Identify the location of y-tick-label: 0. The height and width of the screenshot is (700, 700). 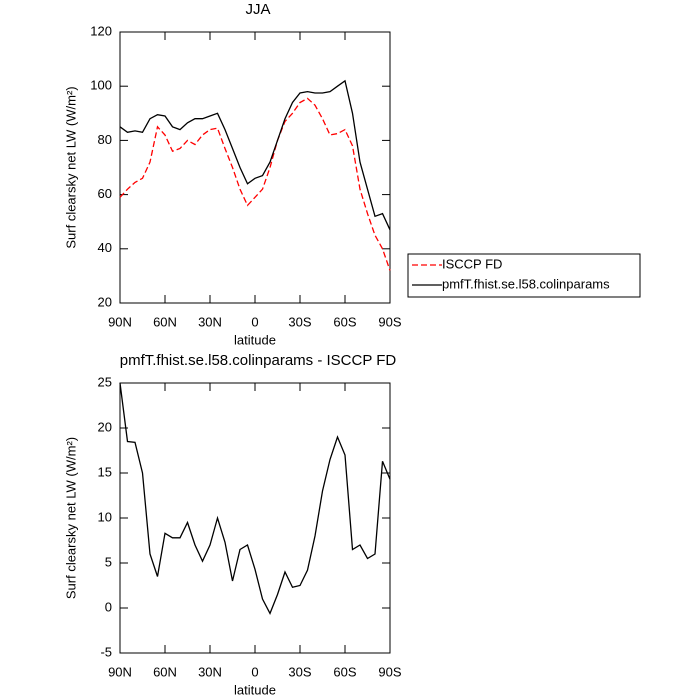
(108, 606).